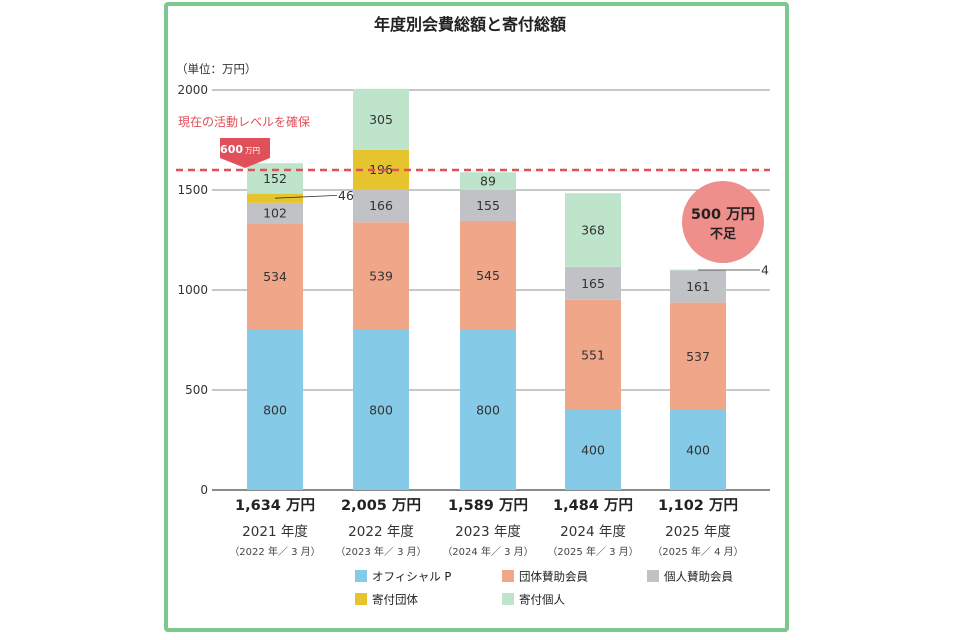  Describe the element at coordinates (553, 577) in the screenshot. I see `legend-label: 団体賛助会員` at that location.